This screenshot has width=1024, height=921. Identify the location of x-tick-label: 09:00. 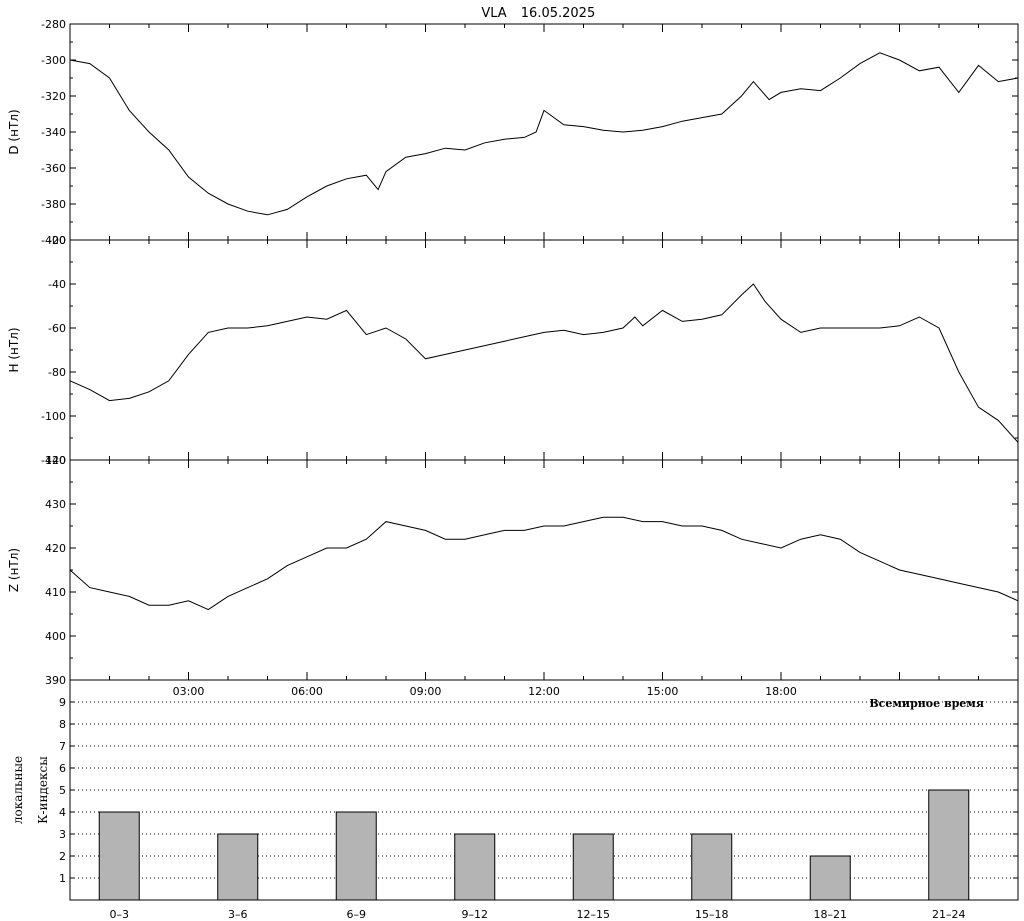
(426, 691).